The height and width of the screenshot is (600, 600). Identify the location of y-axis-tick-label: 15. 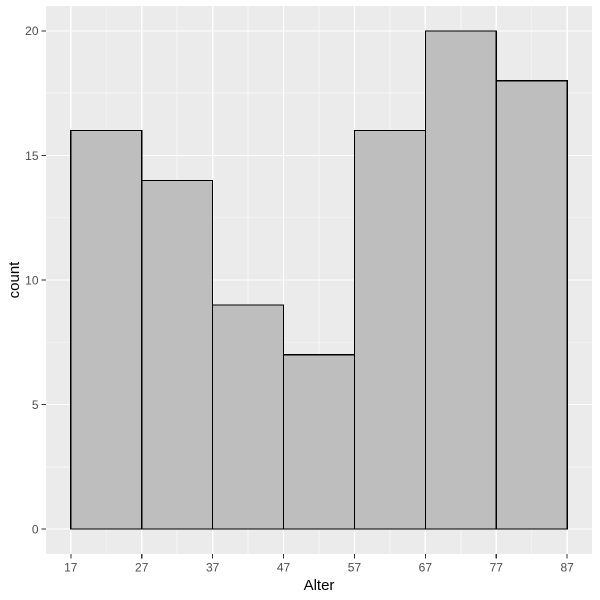
(32, 156).